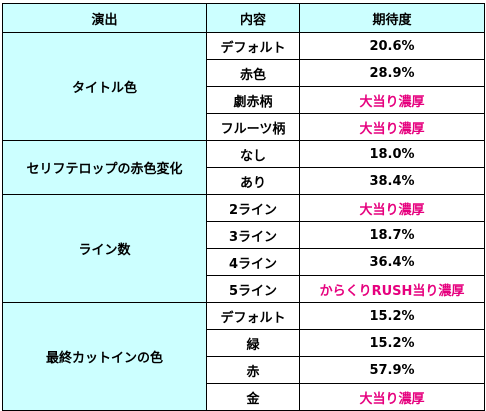  I want to click on category-cell: ライン数, so click(104, 248).